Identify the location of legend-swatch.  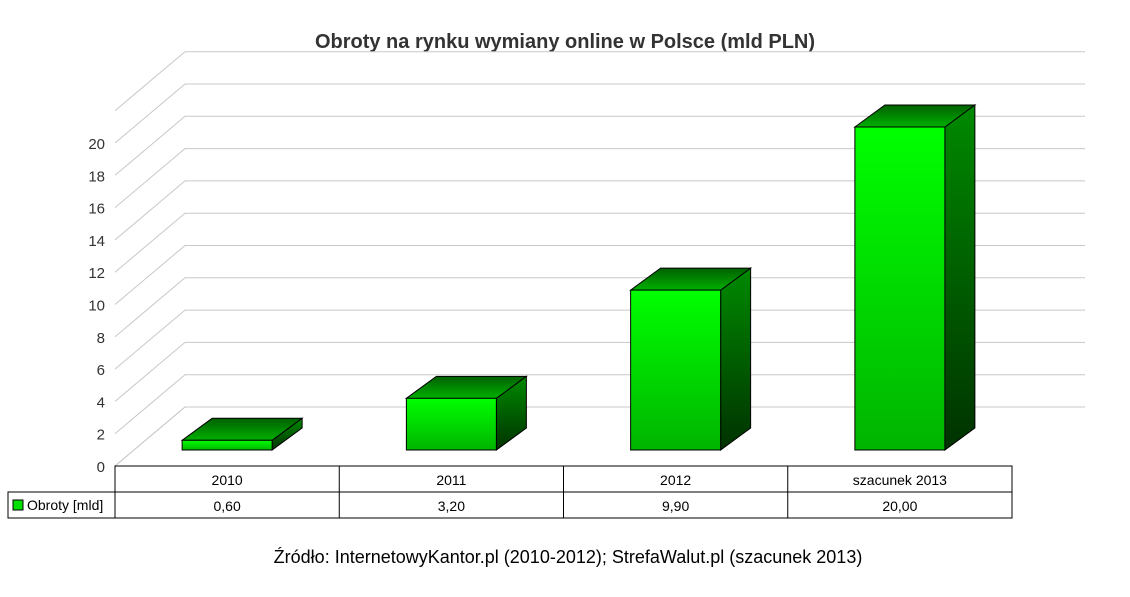
(18, 505).